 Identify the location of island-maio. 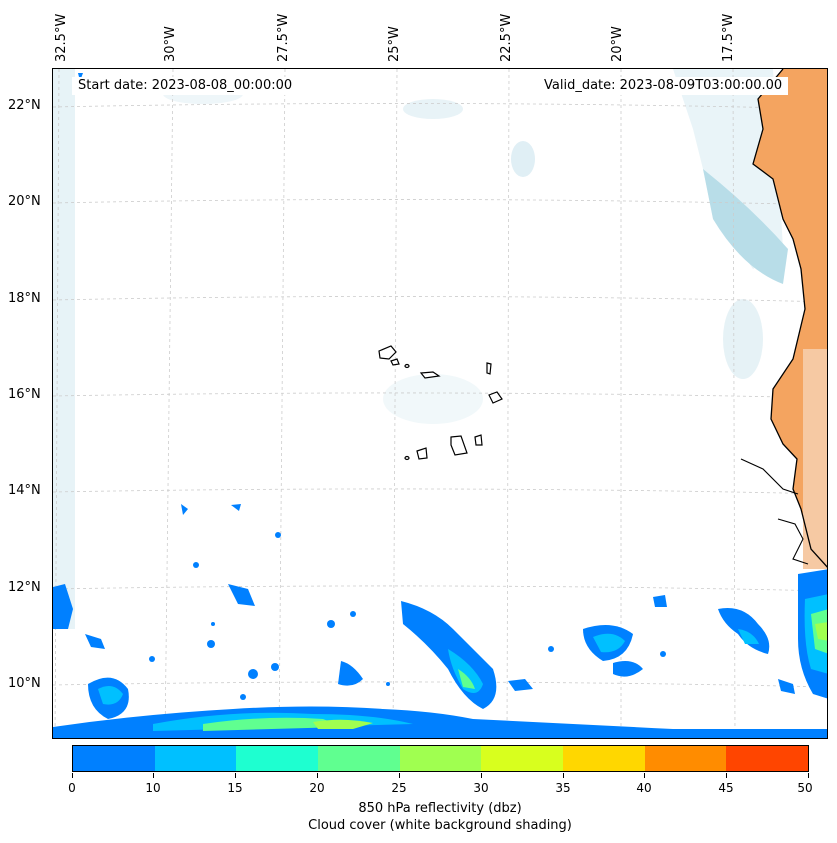
(478, 440).